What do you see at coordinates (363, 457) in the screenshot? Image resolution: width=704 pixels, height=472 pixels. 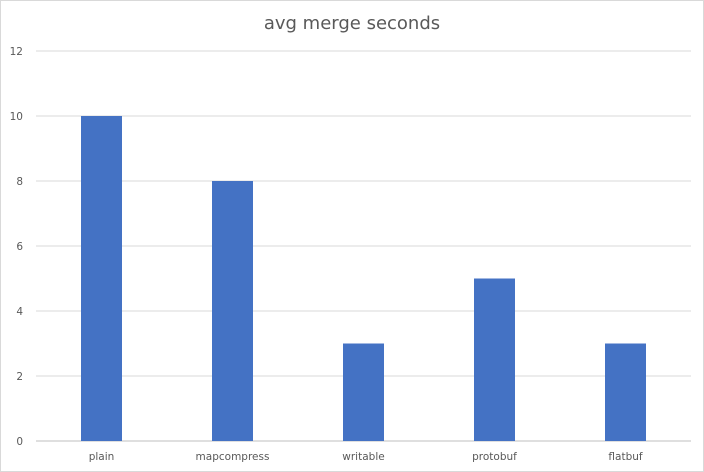 I see `x-tick-label: writable` at bounding box center [363, 457].